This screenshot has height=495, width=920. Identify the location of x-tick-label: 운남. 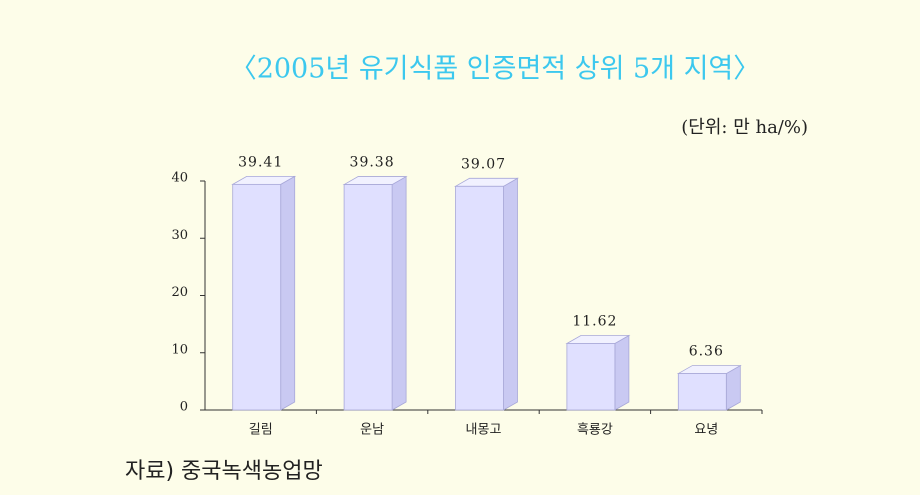
(372, 430).